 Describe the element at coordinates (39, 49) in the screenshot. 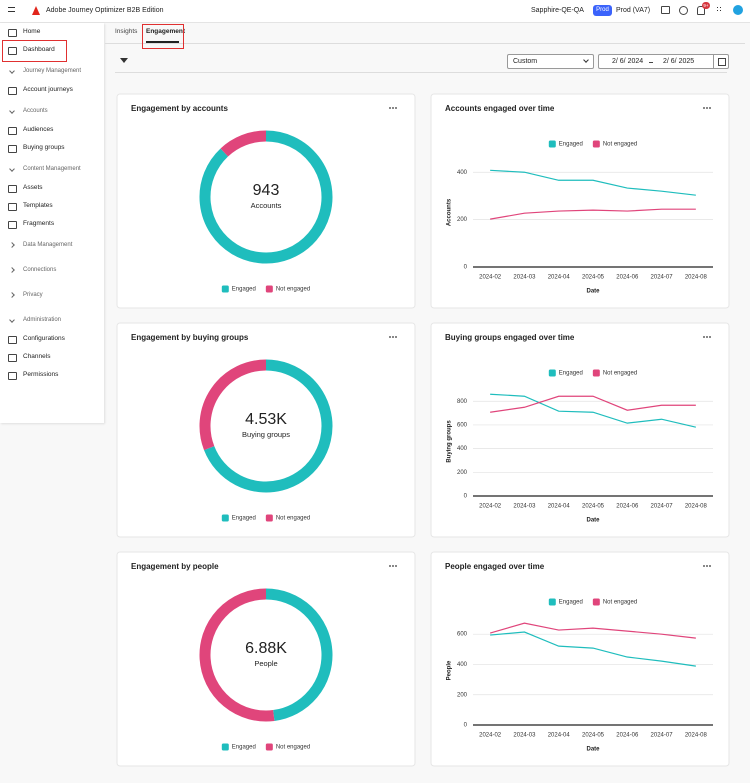

I see `nav-item: Dashboard` at that location.